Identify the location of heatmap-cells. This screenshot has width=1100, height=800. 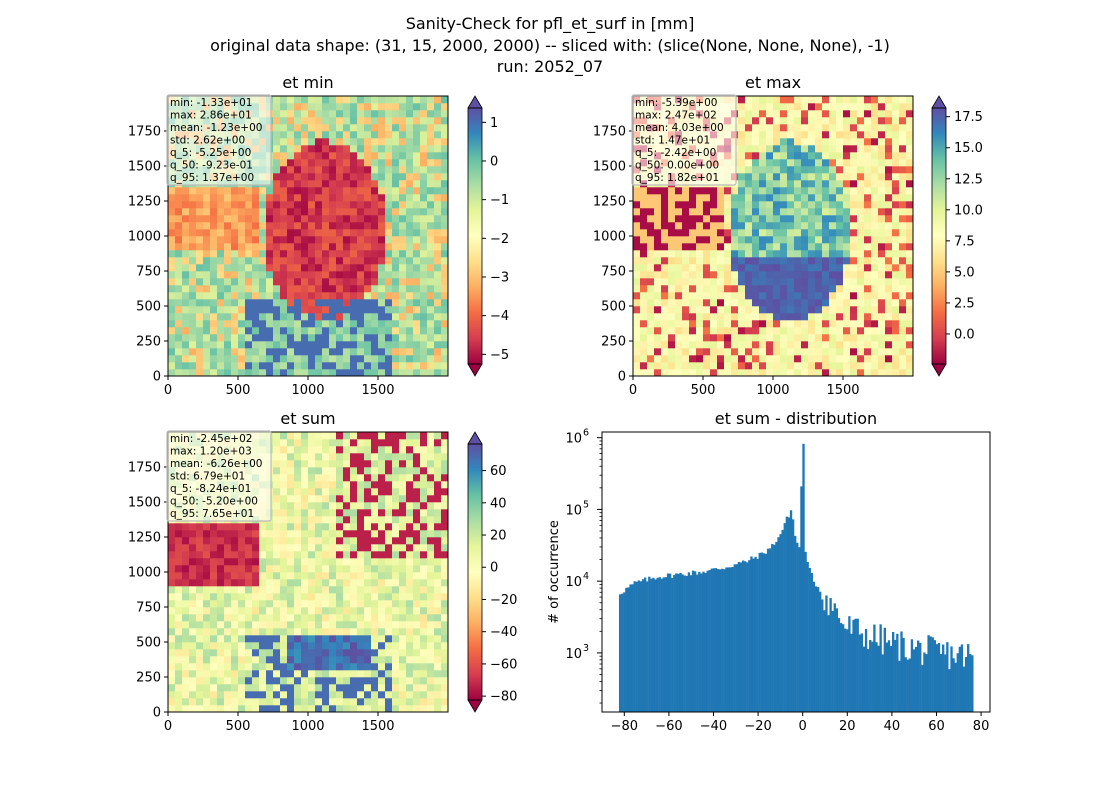
(308, 572).